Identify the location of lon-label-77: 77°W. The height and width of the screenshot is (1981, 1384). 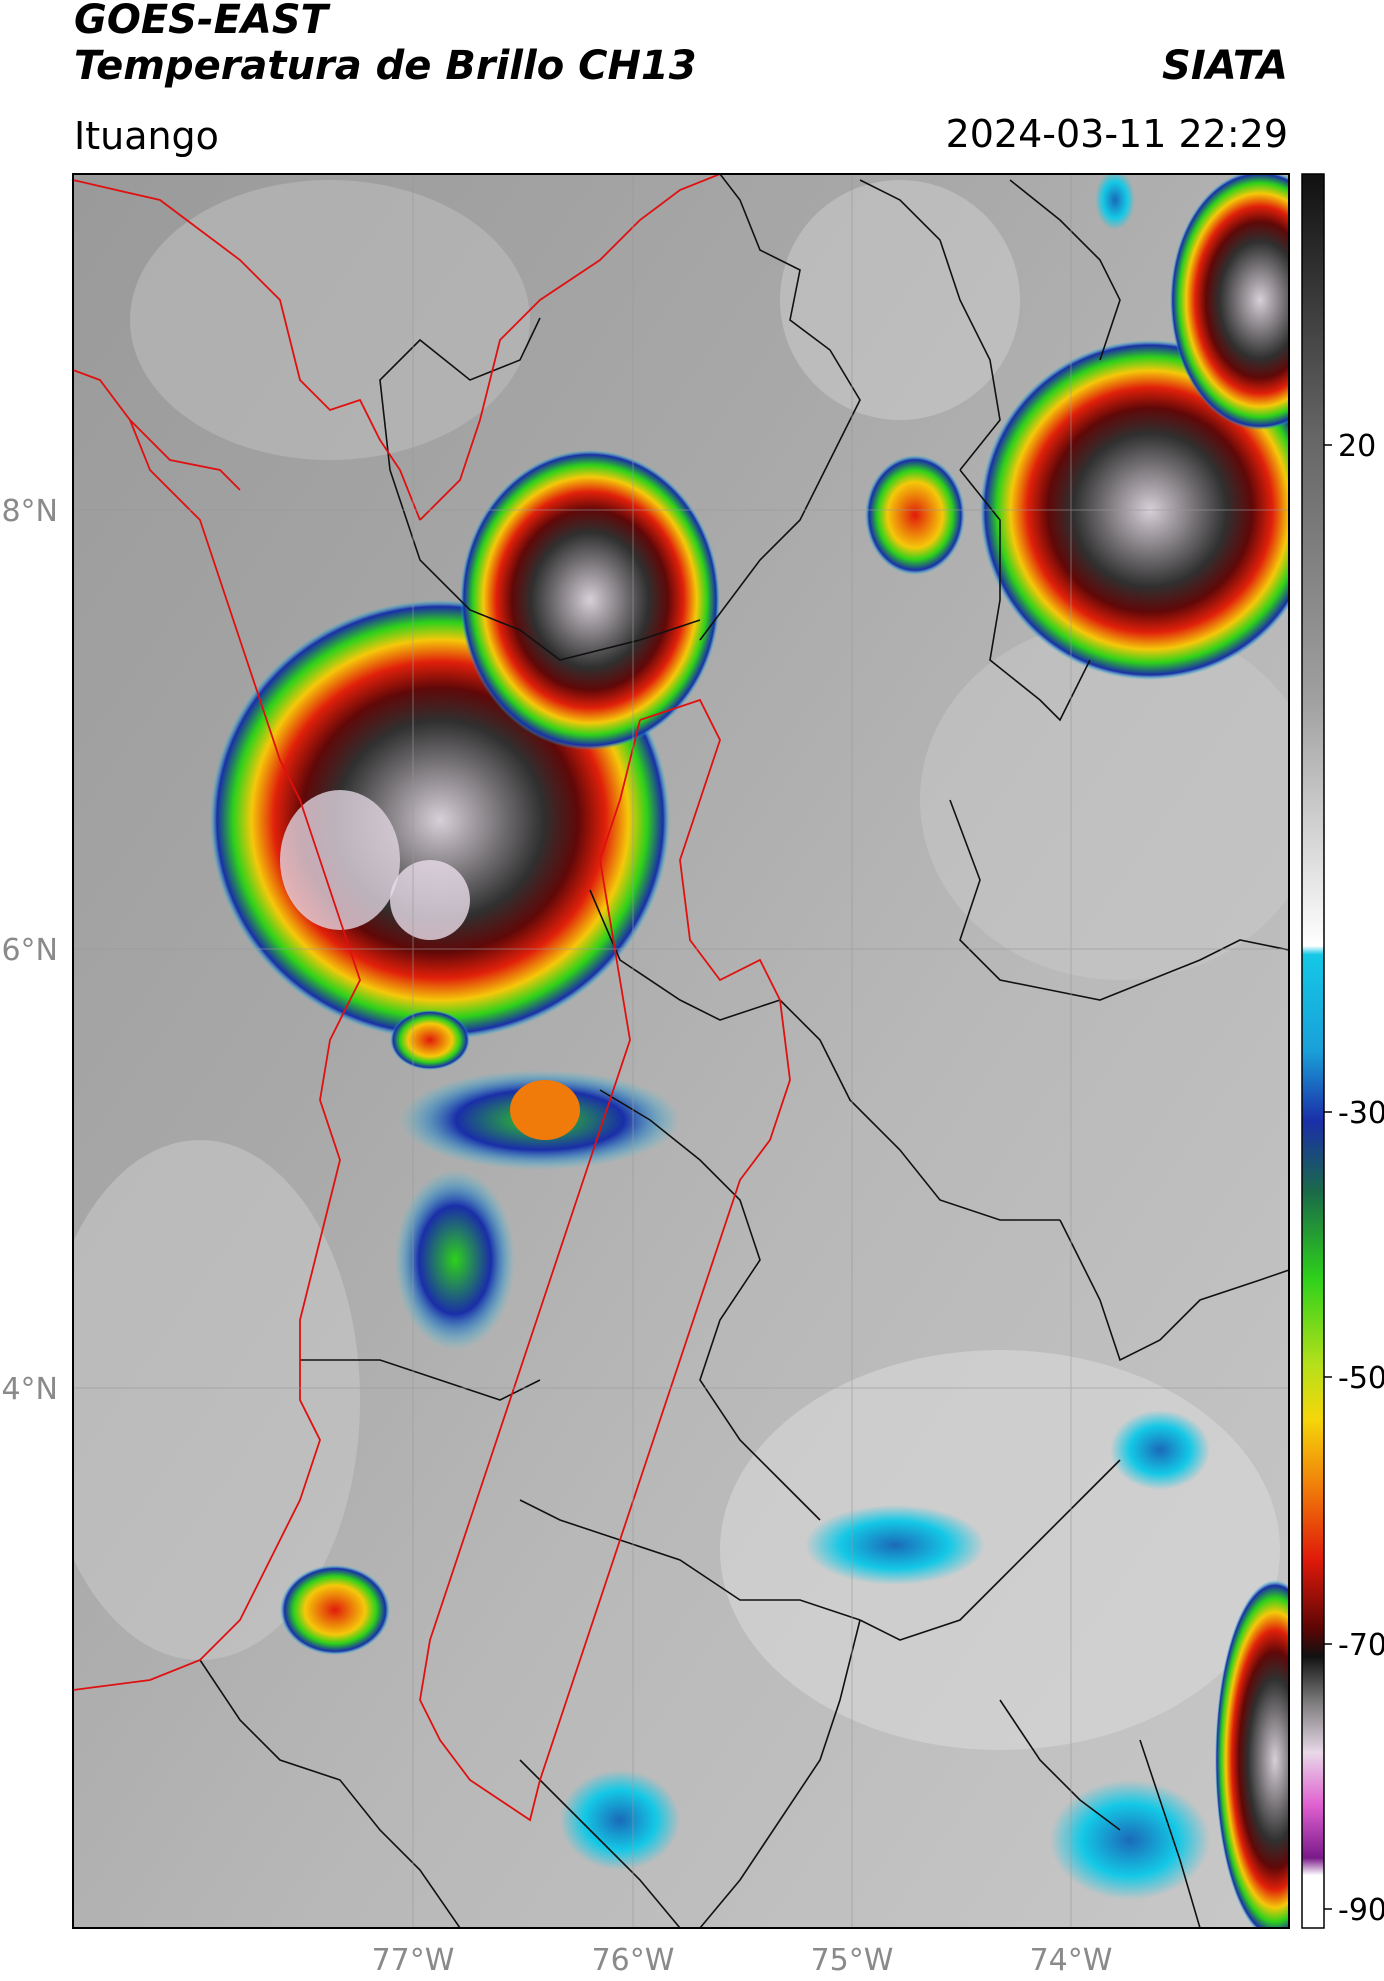
(413, 1960).